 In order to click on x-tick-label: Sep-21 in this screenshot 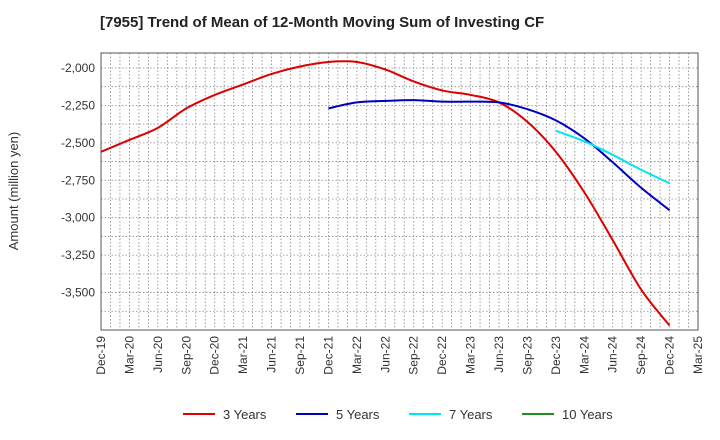, I will do `click(300, 355)`.